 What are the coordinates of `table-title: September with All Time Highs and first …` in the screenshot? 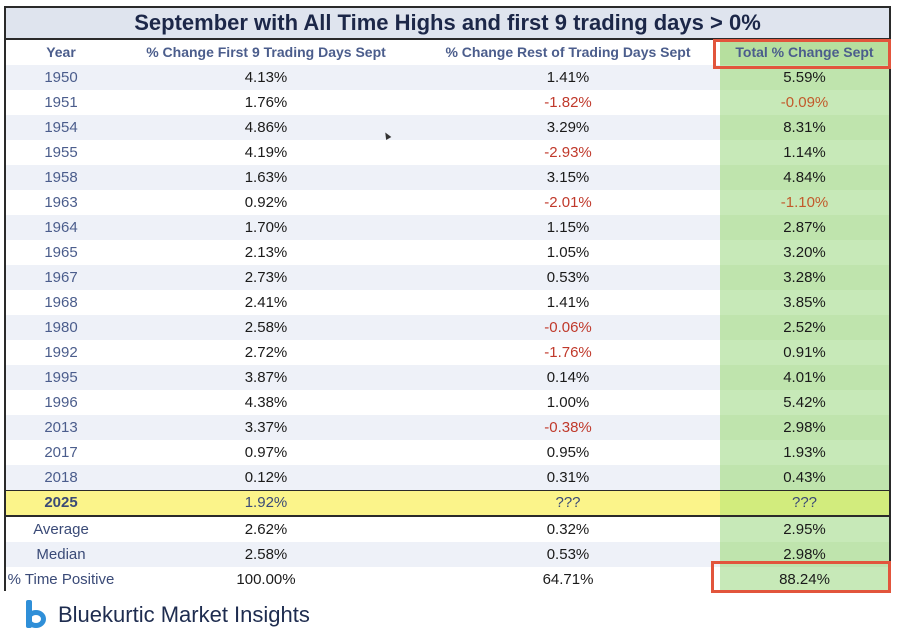 It's located at (447, 24).